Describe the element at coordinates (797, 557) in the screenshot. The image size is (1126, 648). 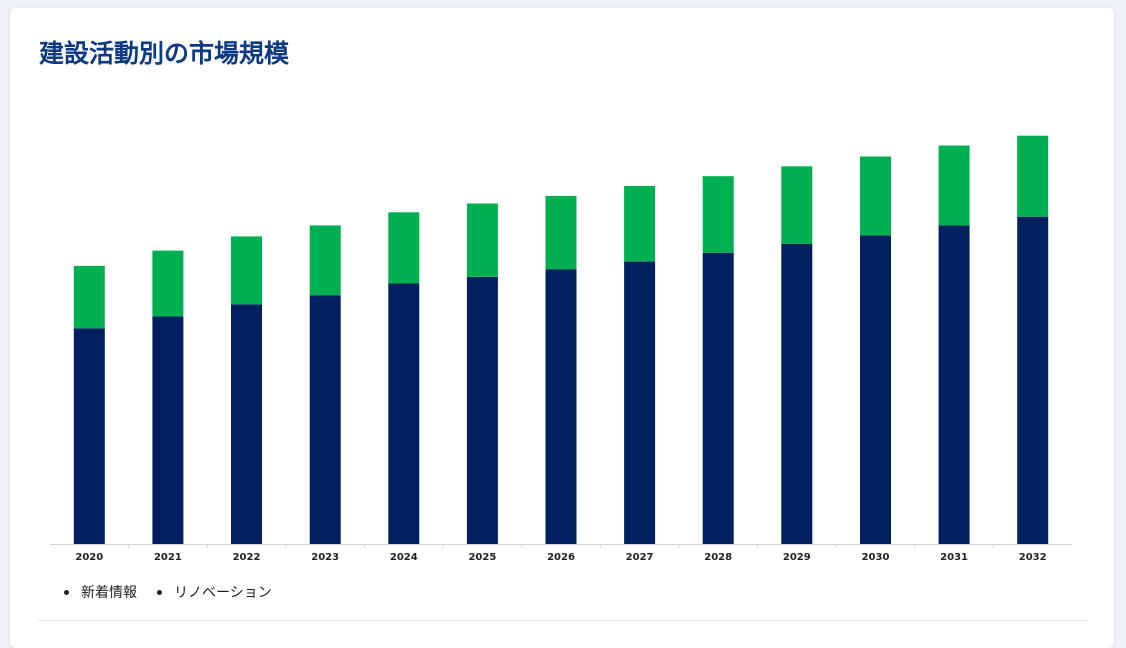
I see `x-tick-label: 2029` at that location.